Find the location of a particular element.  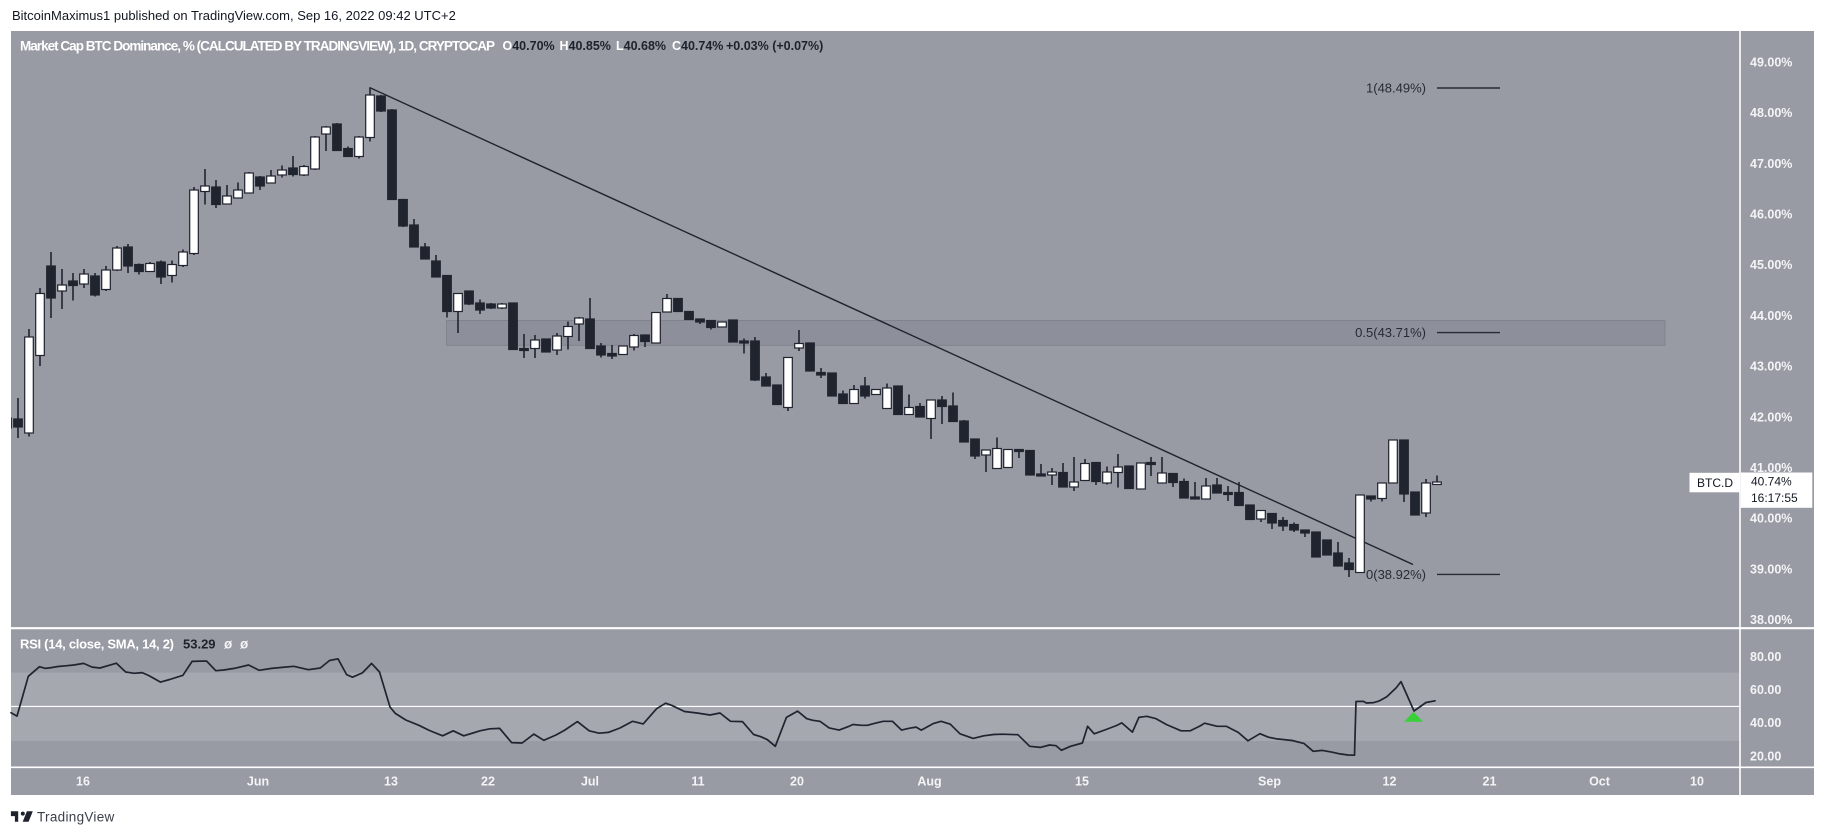

svg-text: 12 is located at coordinates (1390, 782).